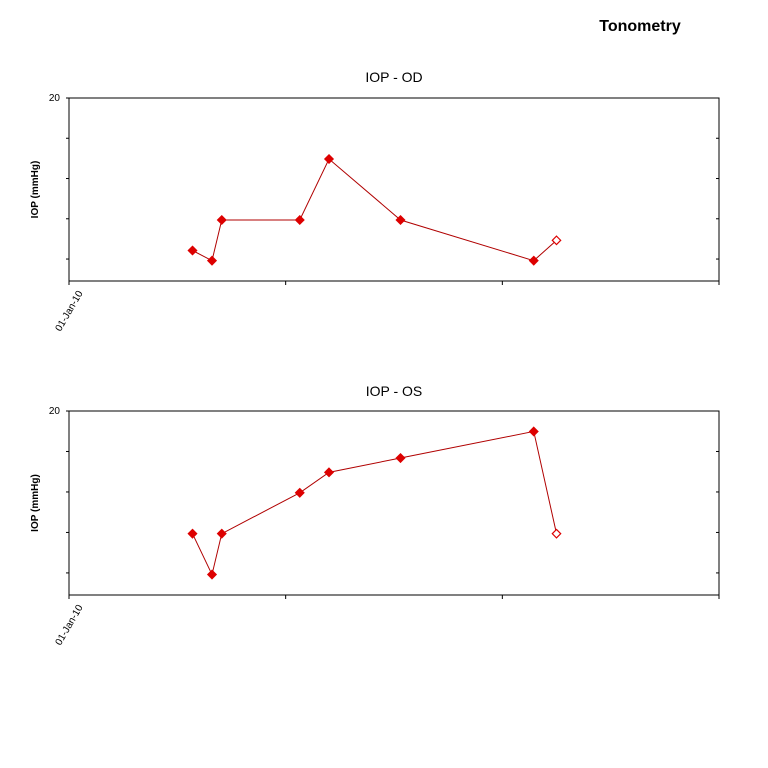 The height and width of the screenshot is (768, 768). I want to click on chart-title: IOP - OS, so click(394, 391).